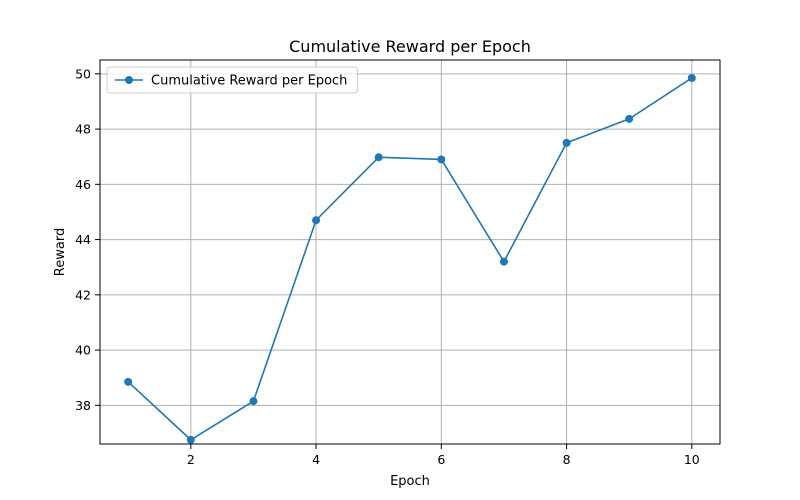  What do you see at coordinates (441, 459) in the screenshot?
I see `x-tick-label: 6` at bounding box center [441, 459].